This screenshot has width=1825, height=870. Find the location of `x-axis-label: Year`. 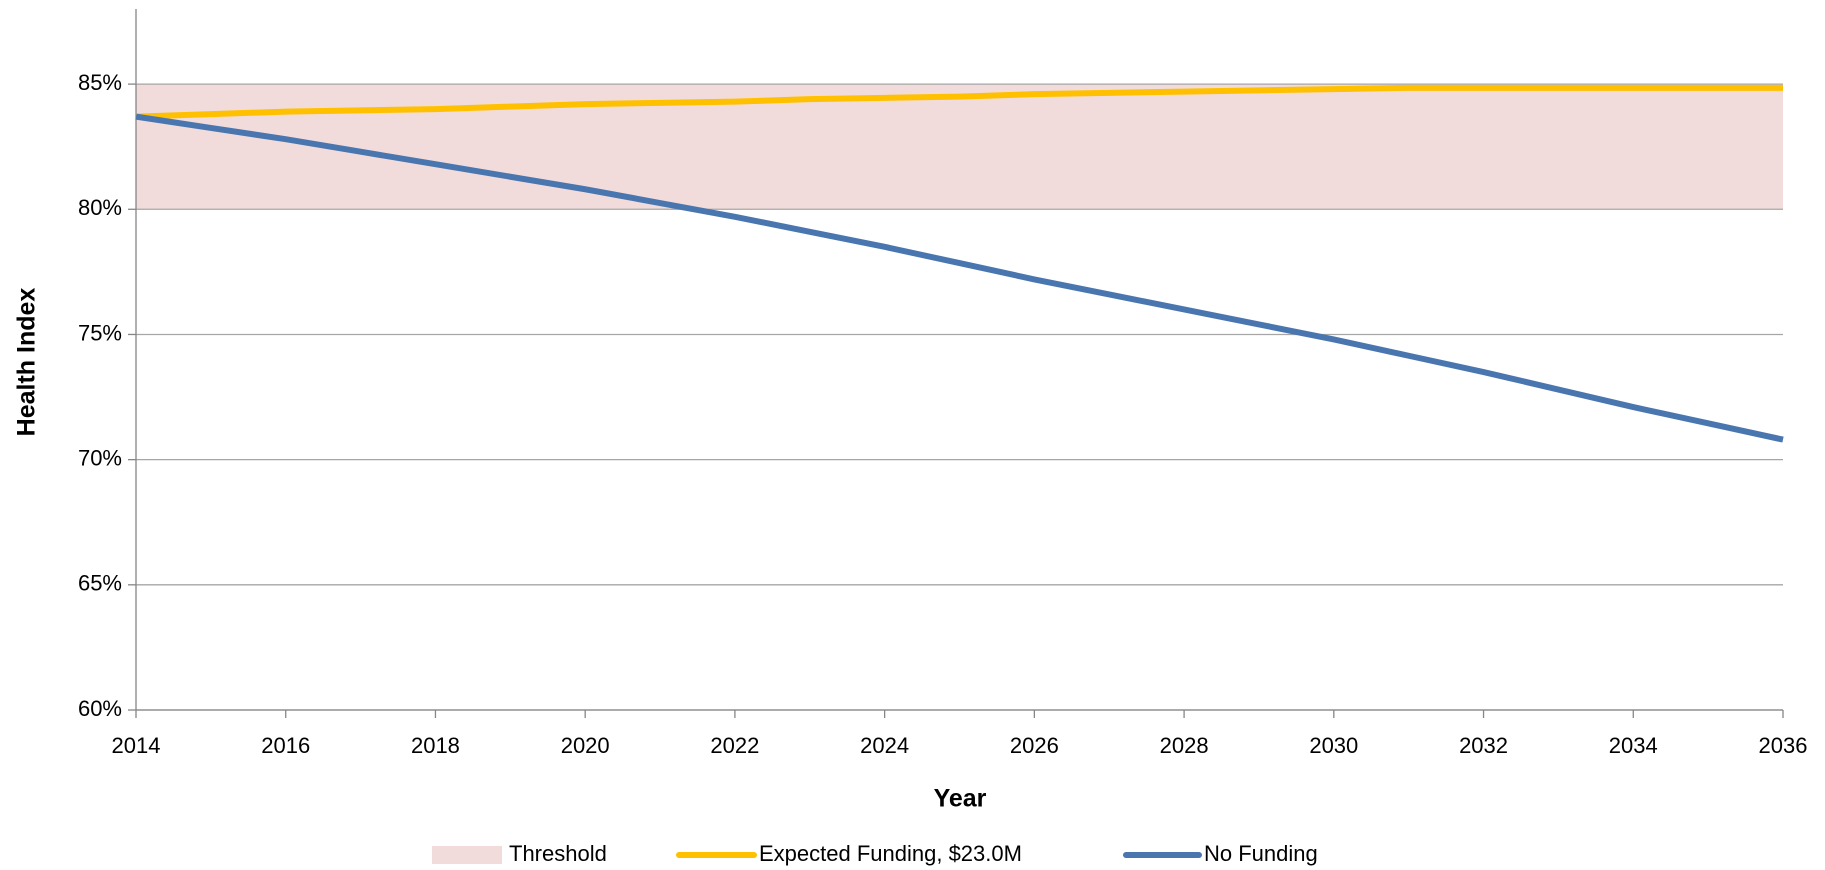

x-axis-label: Year is located at coordinates (960, 799).